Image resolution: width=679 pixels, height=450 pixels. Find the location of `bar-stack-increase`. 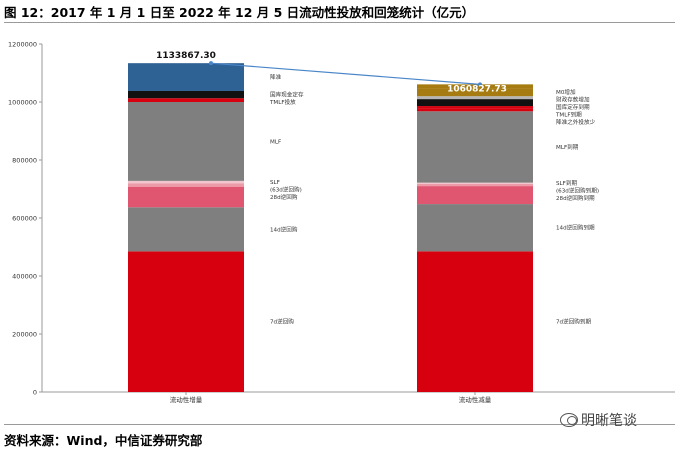

bar-stack-increase is located at coordinates (186, 227).